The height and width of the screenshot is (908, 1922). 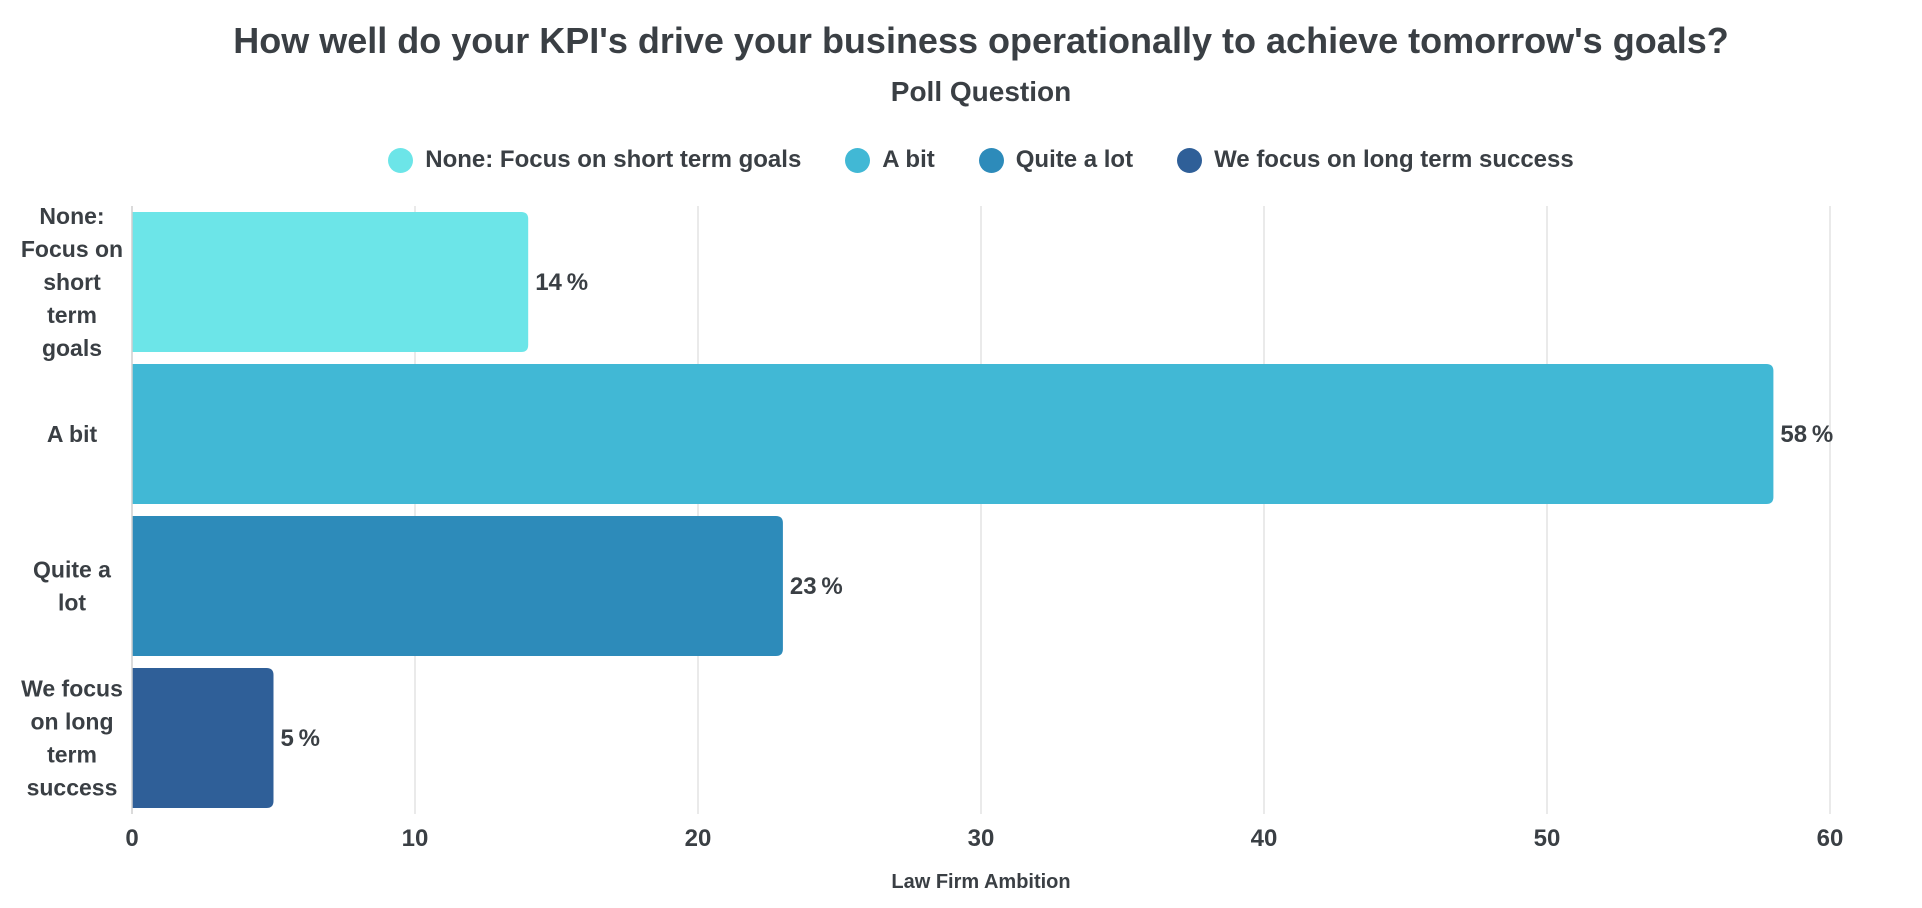 I want to click on x-tick-label: 30, so click(x=981, y=838).